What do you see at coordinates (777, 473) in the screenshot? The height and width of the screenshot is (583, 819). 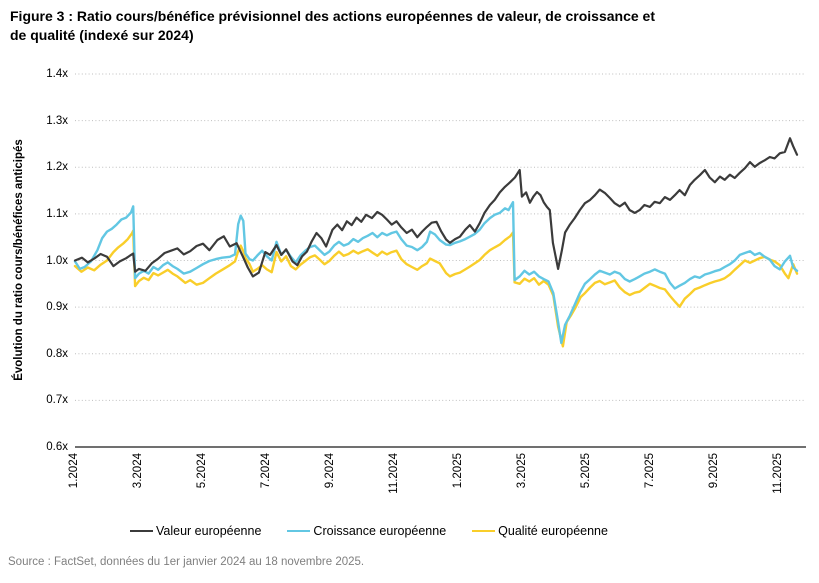 I see `x-tick-label: 11.2025` at bounding box center [777, 473].